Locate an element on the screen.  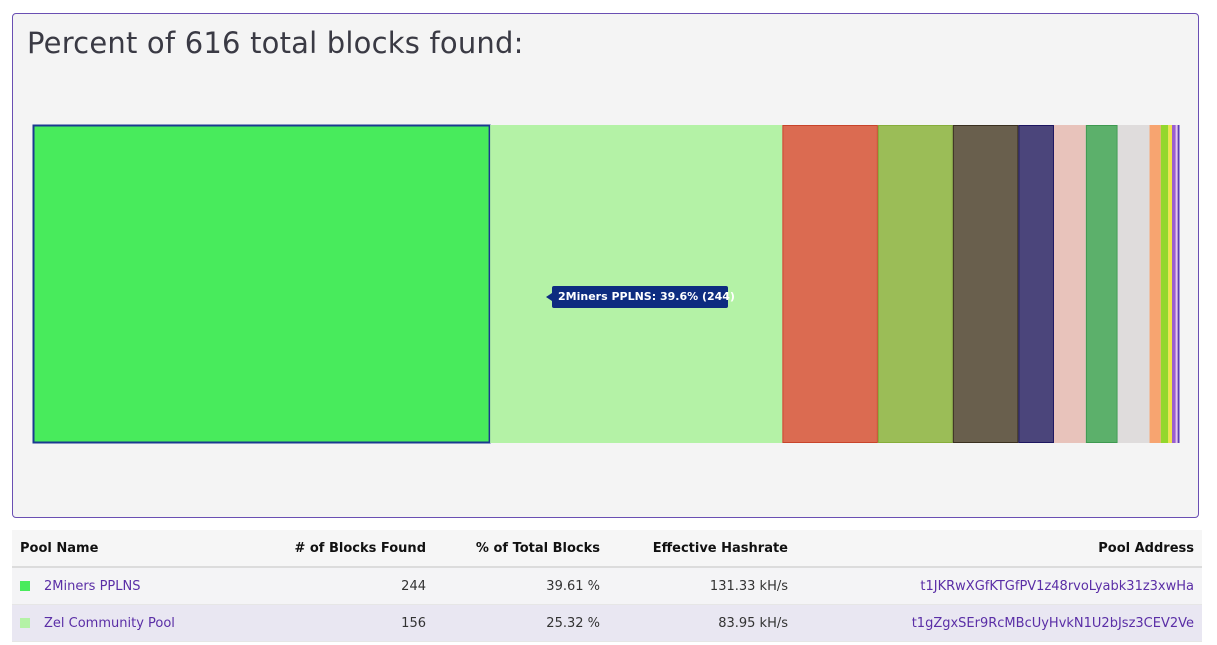
hashrate-cell: 83.95 kH/s is located at coordinates (702, 623).